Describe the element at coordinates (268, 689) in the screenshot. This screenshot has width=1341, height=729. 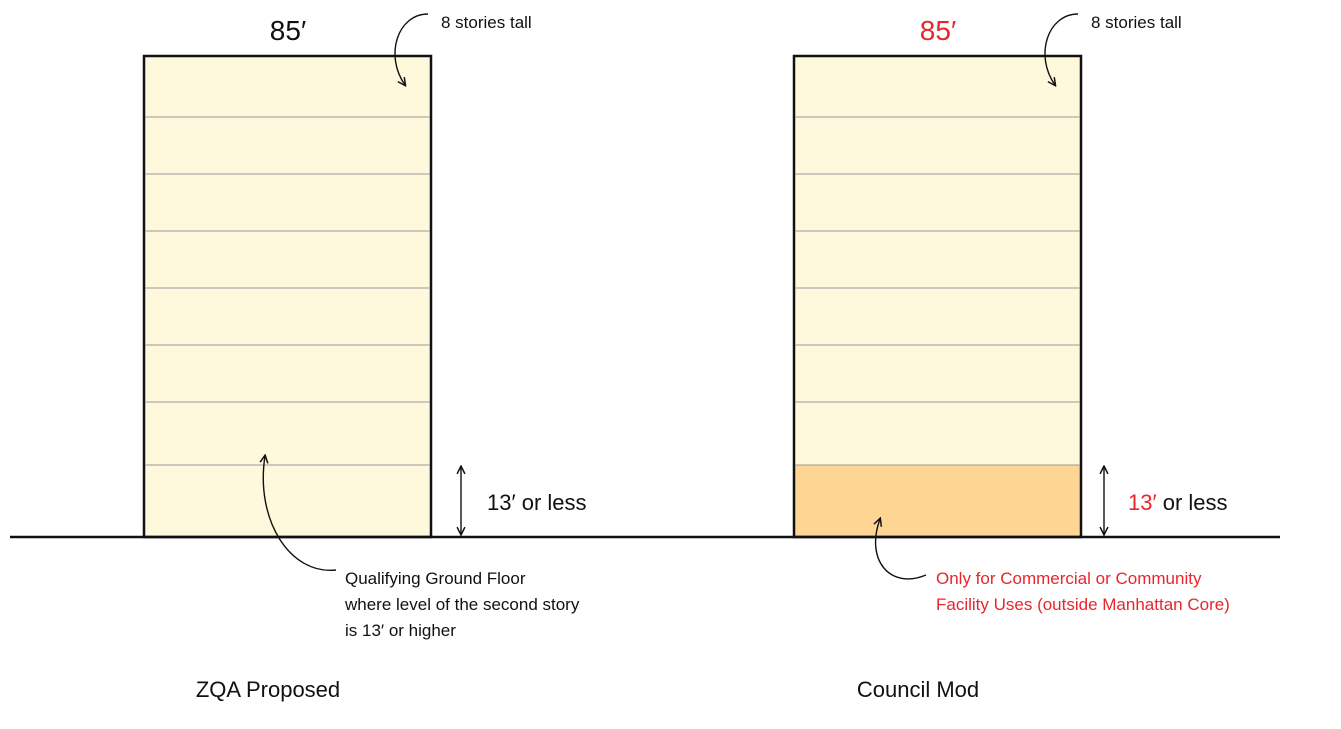
I see `caption: ZQA Proposed` at that location.